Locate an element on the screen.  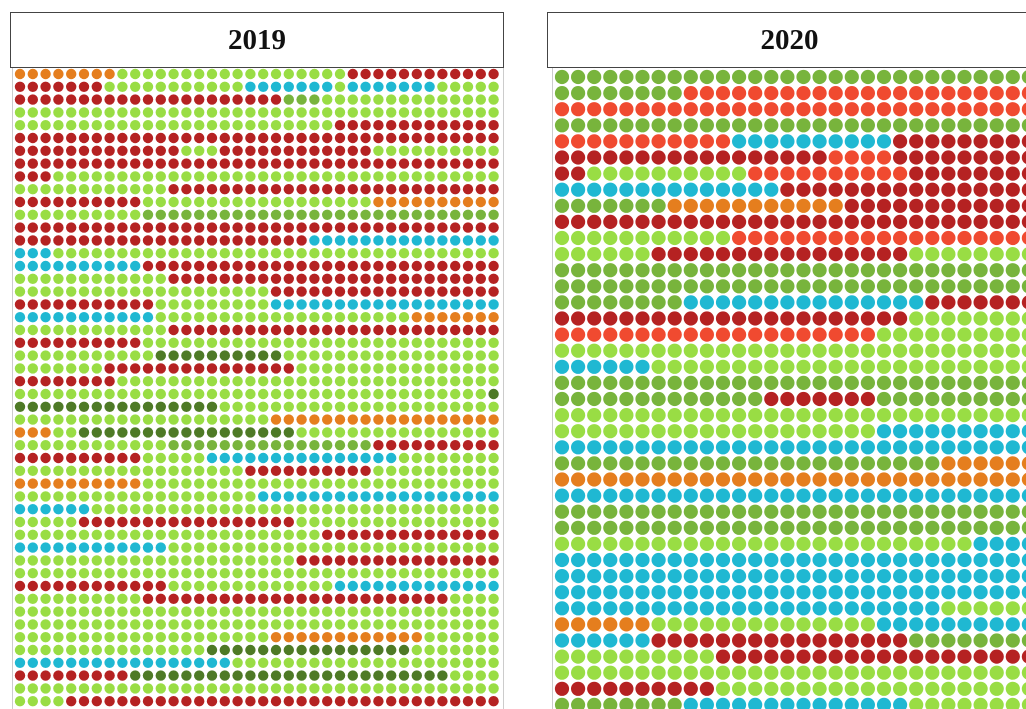
dot-2020-r38-c3 is located at coordinates (610, 688).